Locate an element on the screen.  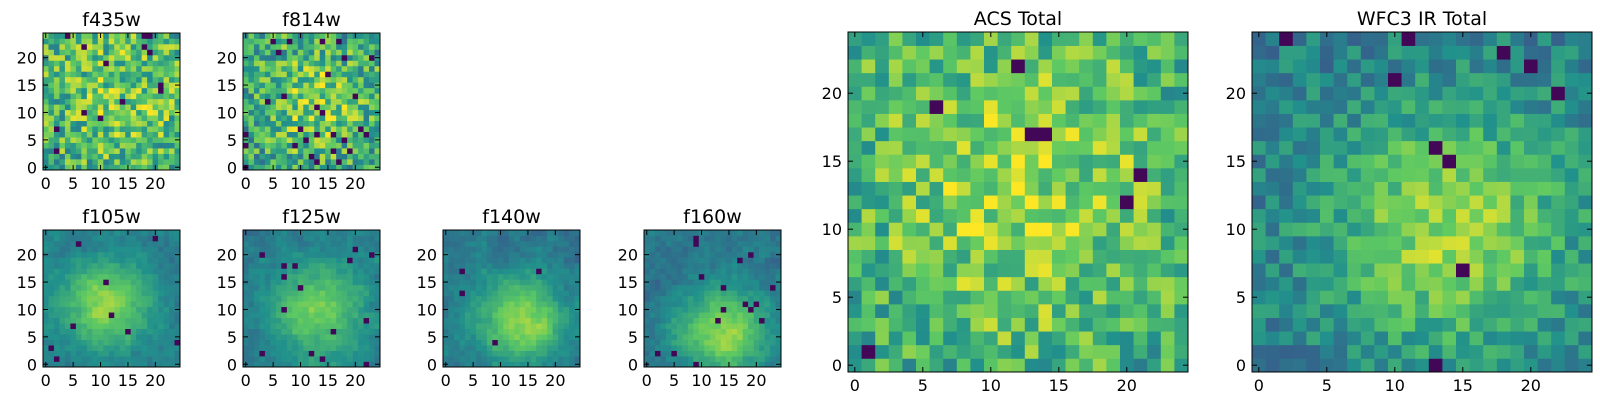
y-tick-label: 20 is located at coordinates (628, 255).